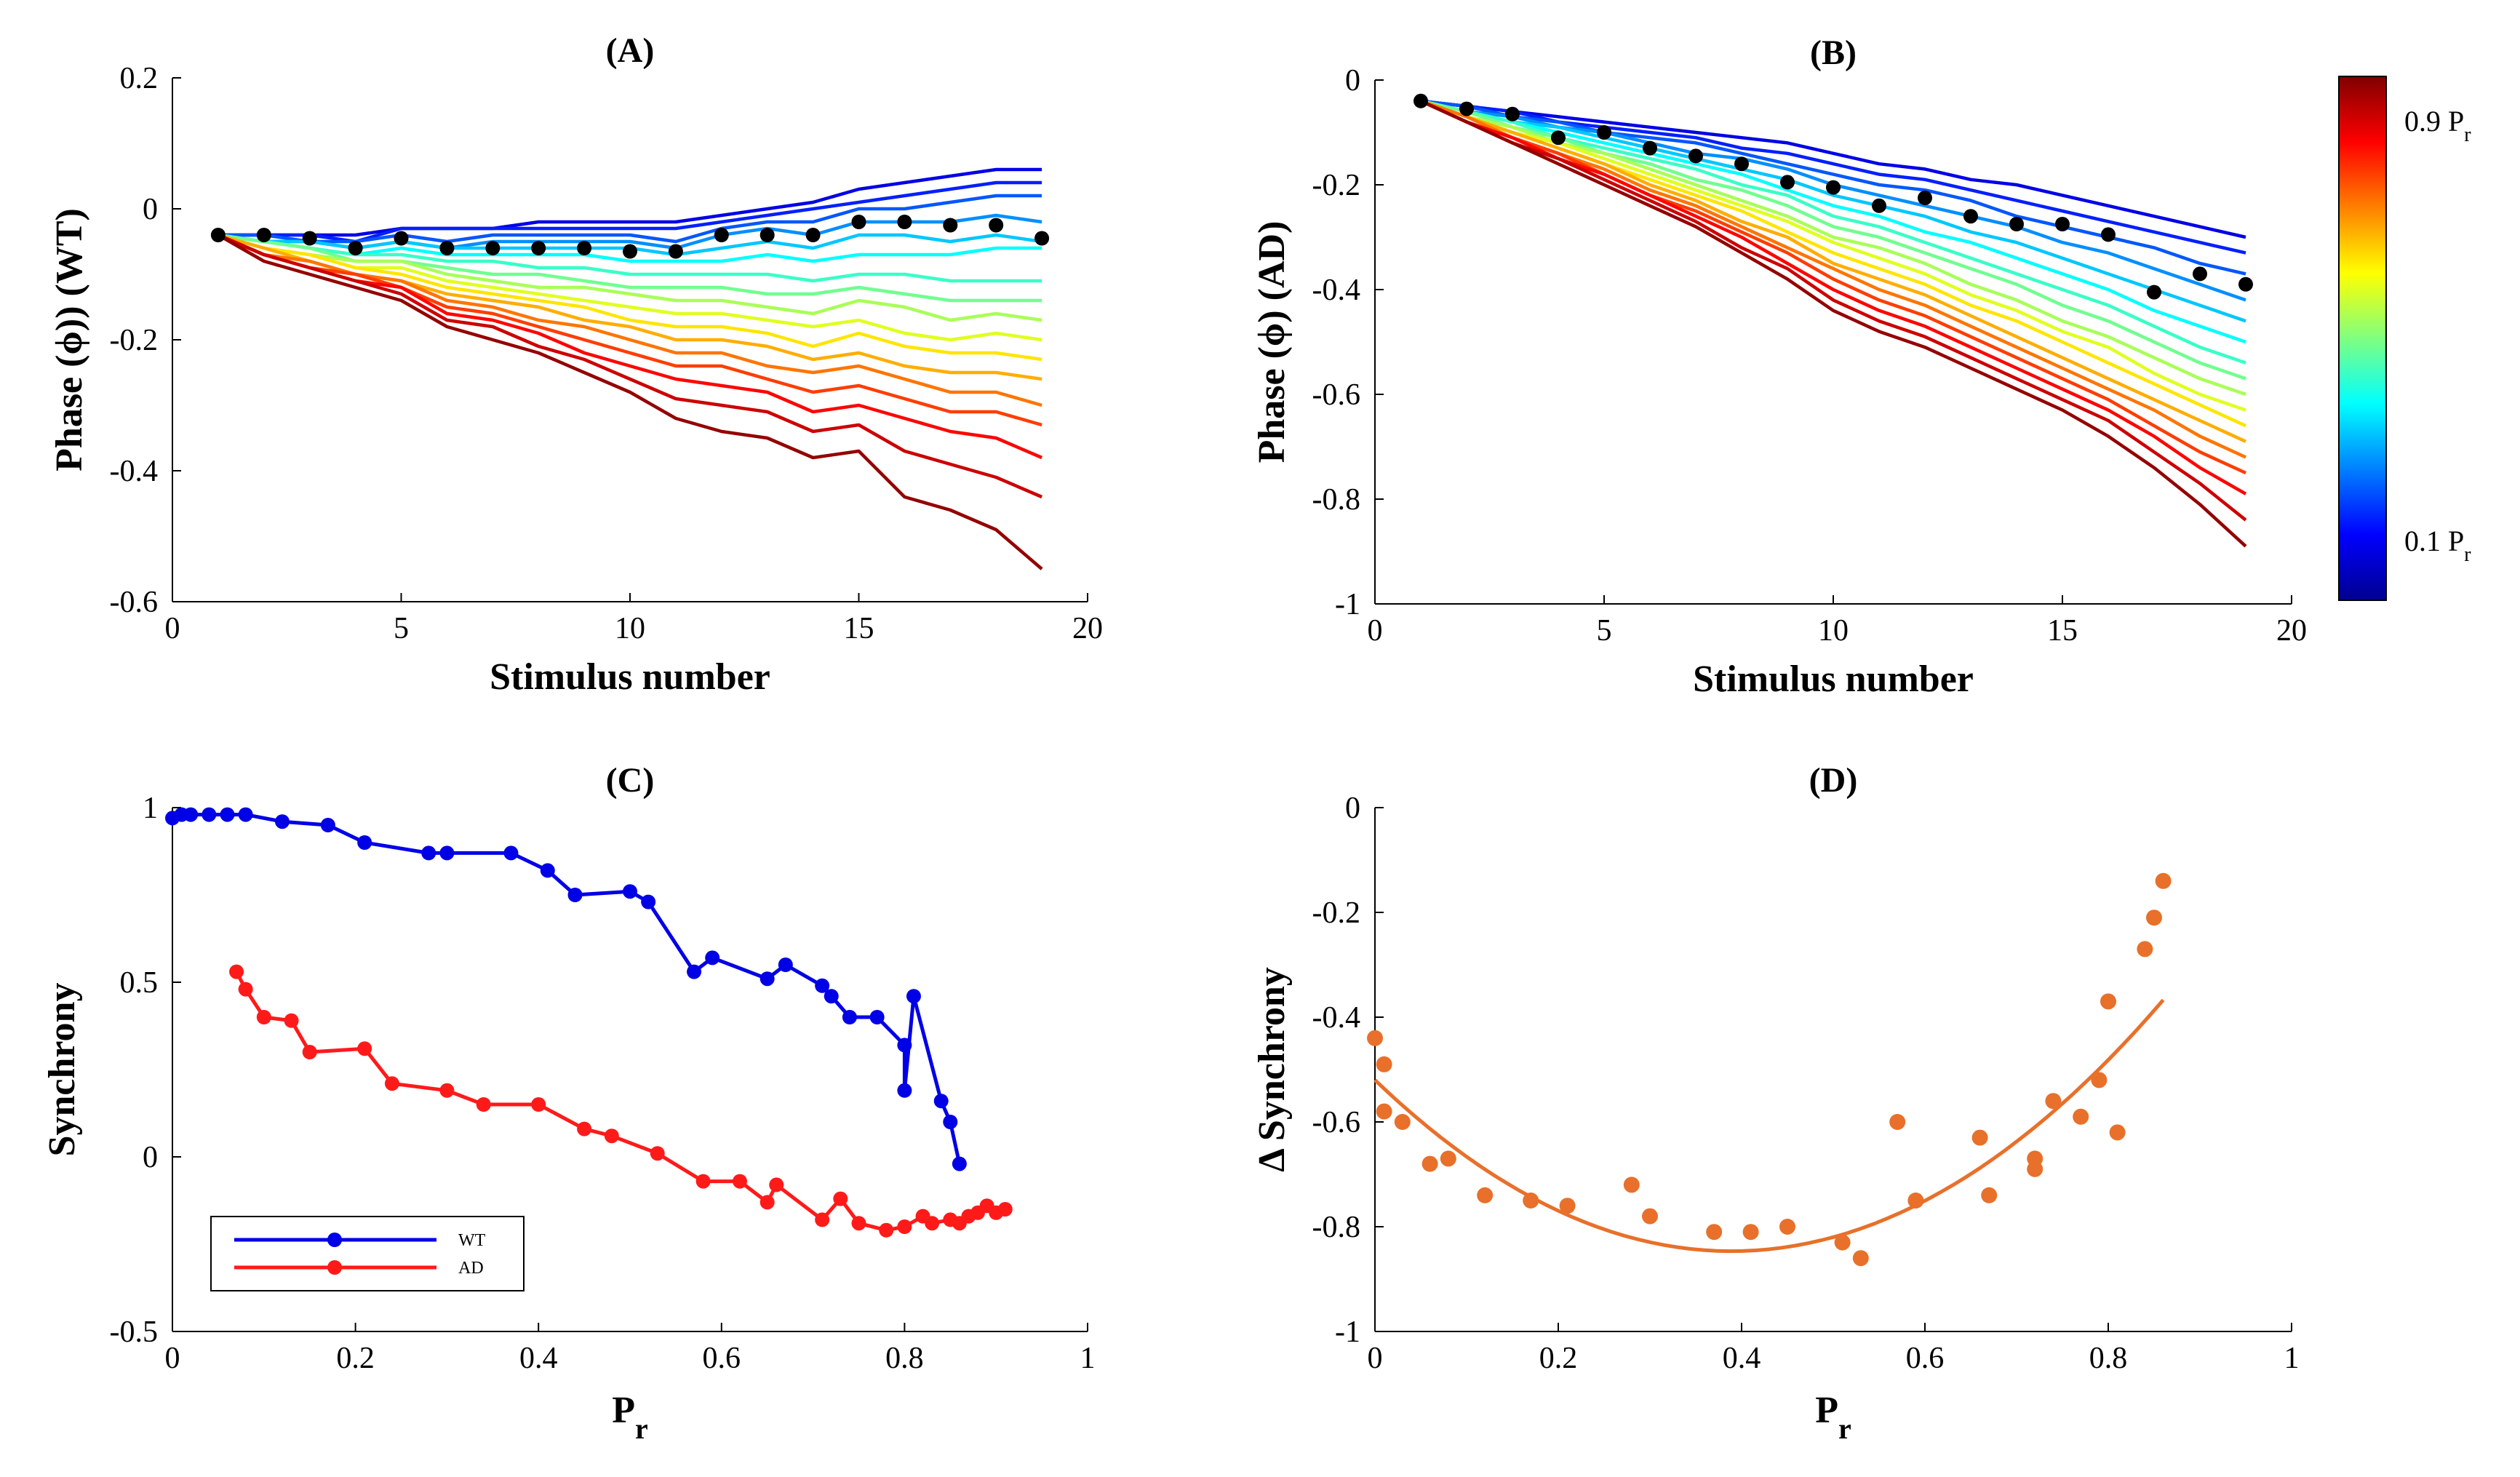 This screenshot has width=2520, height=1477. What do you see at coordinates (2467, 135) in the screenshot?
I see `colorbar-top-label-subscript: r` at bounding box center [2467, 135].